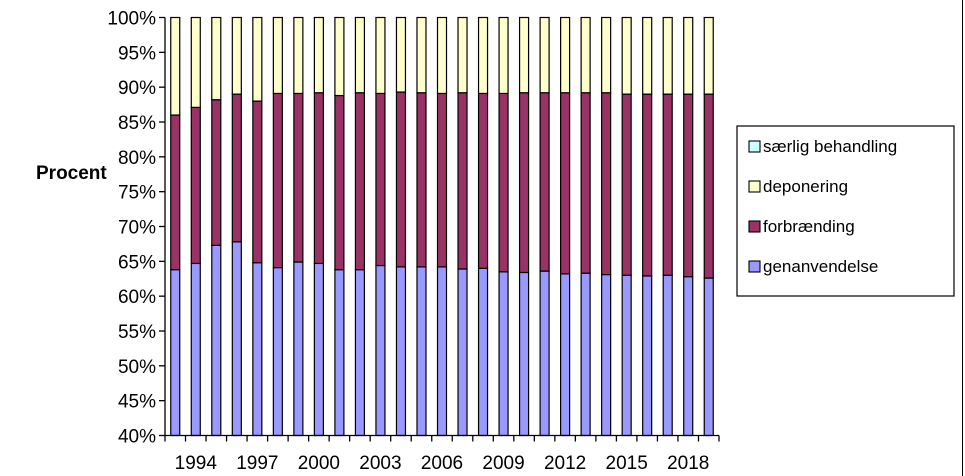 This screenshot has height=476, width=965. I want to click on y-tick-label: 65%, so click(137, 262).